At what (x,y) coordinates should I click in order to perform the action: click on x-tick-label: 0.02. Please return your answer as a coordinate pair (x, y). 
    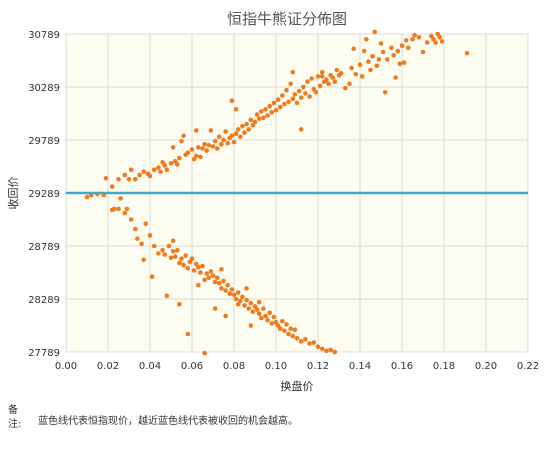
    Looking at the image, I should click on (108, 366).